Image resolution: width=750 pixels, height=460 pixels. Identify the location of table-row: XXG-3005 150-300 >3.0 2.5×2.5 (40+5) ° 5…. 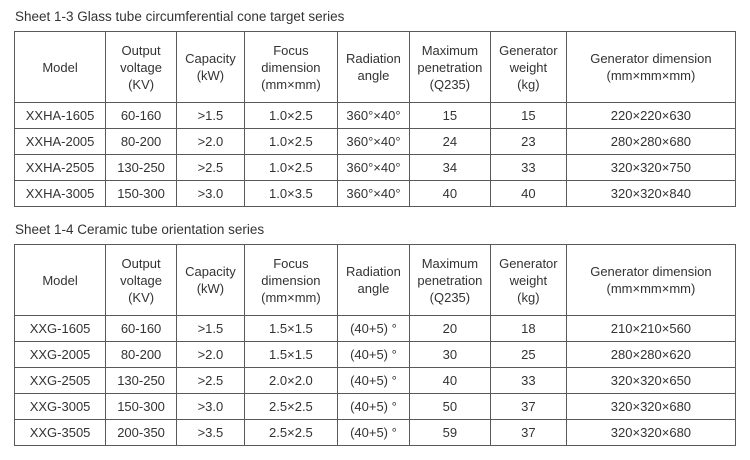
(375, 406).